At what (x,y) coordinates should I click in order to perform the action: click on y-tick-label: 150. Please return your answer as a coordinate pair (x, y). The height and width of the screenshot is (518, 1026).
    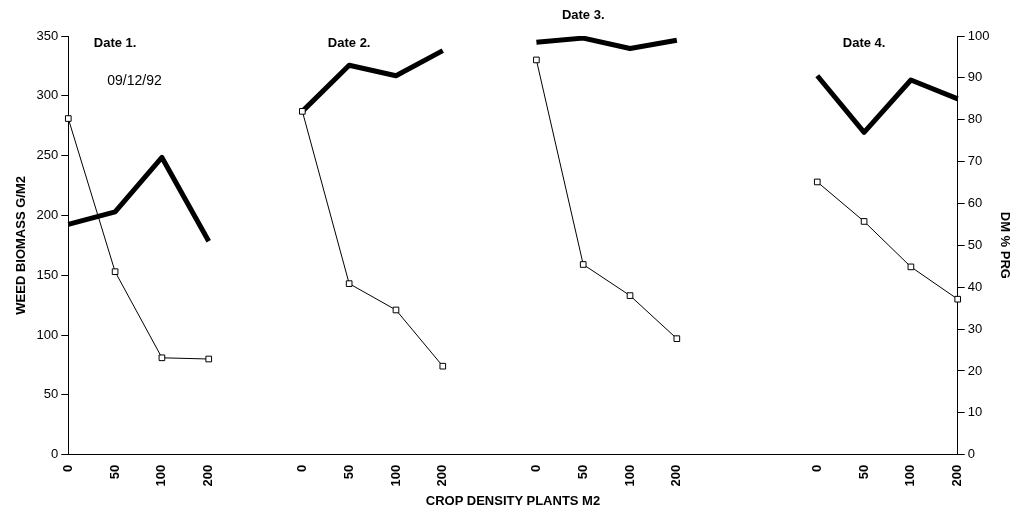
    Looking at the image, I should click on (47, 274).